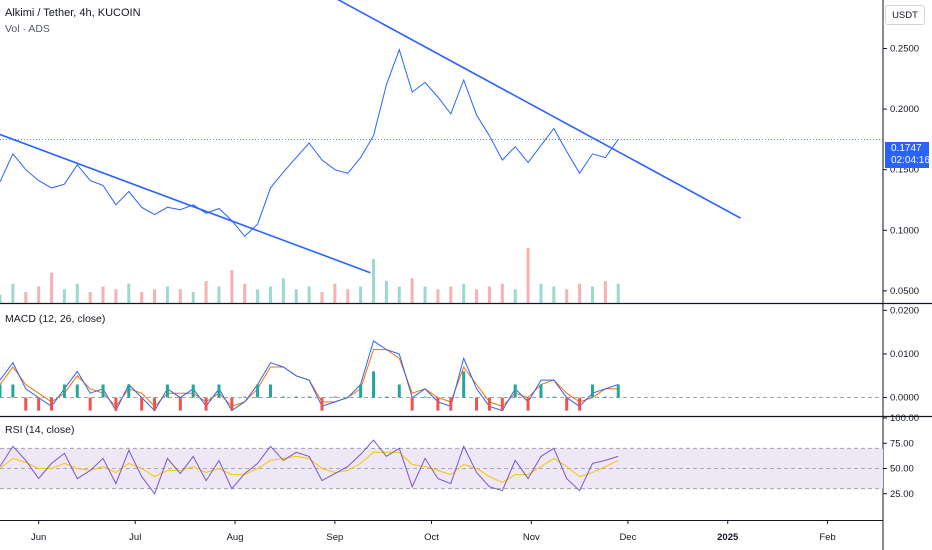  I want to click on rsi-ma-line, so click(309, 467).